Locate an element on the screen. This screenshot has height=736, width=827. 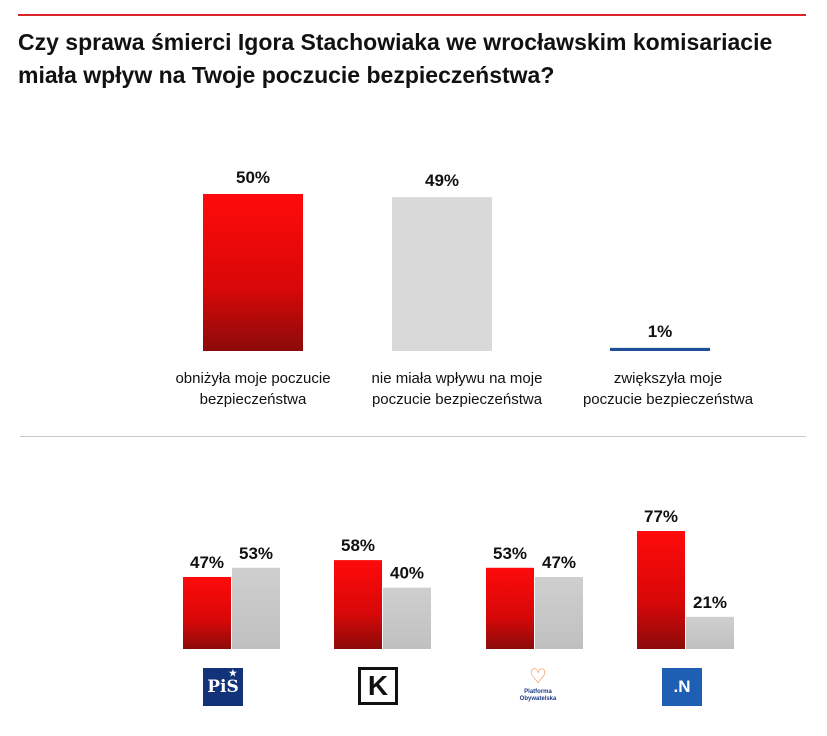
star-icon: ★ is located at coordinates (232, 674).